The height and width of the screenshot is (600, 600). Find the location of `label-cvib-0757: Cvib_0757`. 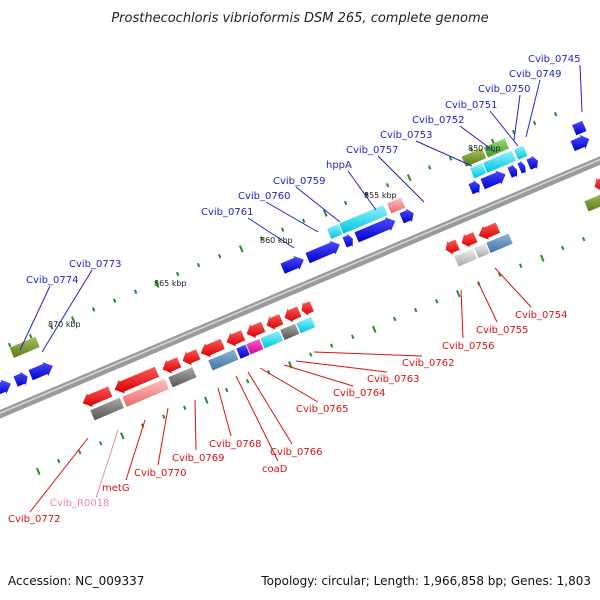

label-cvib-0757: Cvib_0757 is located at coordinates (372, 150).